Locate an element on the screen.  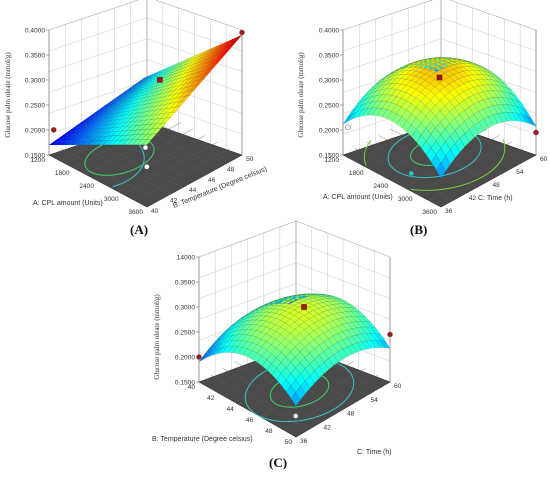
x-tick-label: 40 is located at coordinates (192, 387).